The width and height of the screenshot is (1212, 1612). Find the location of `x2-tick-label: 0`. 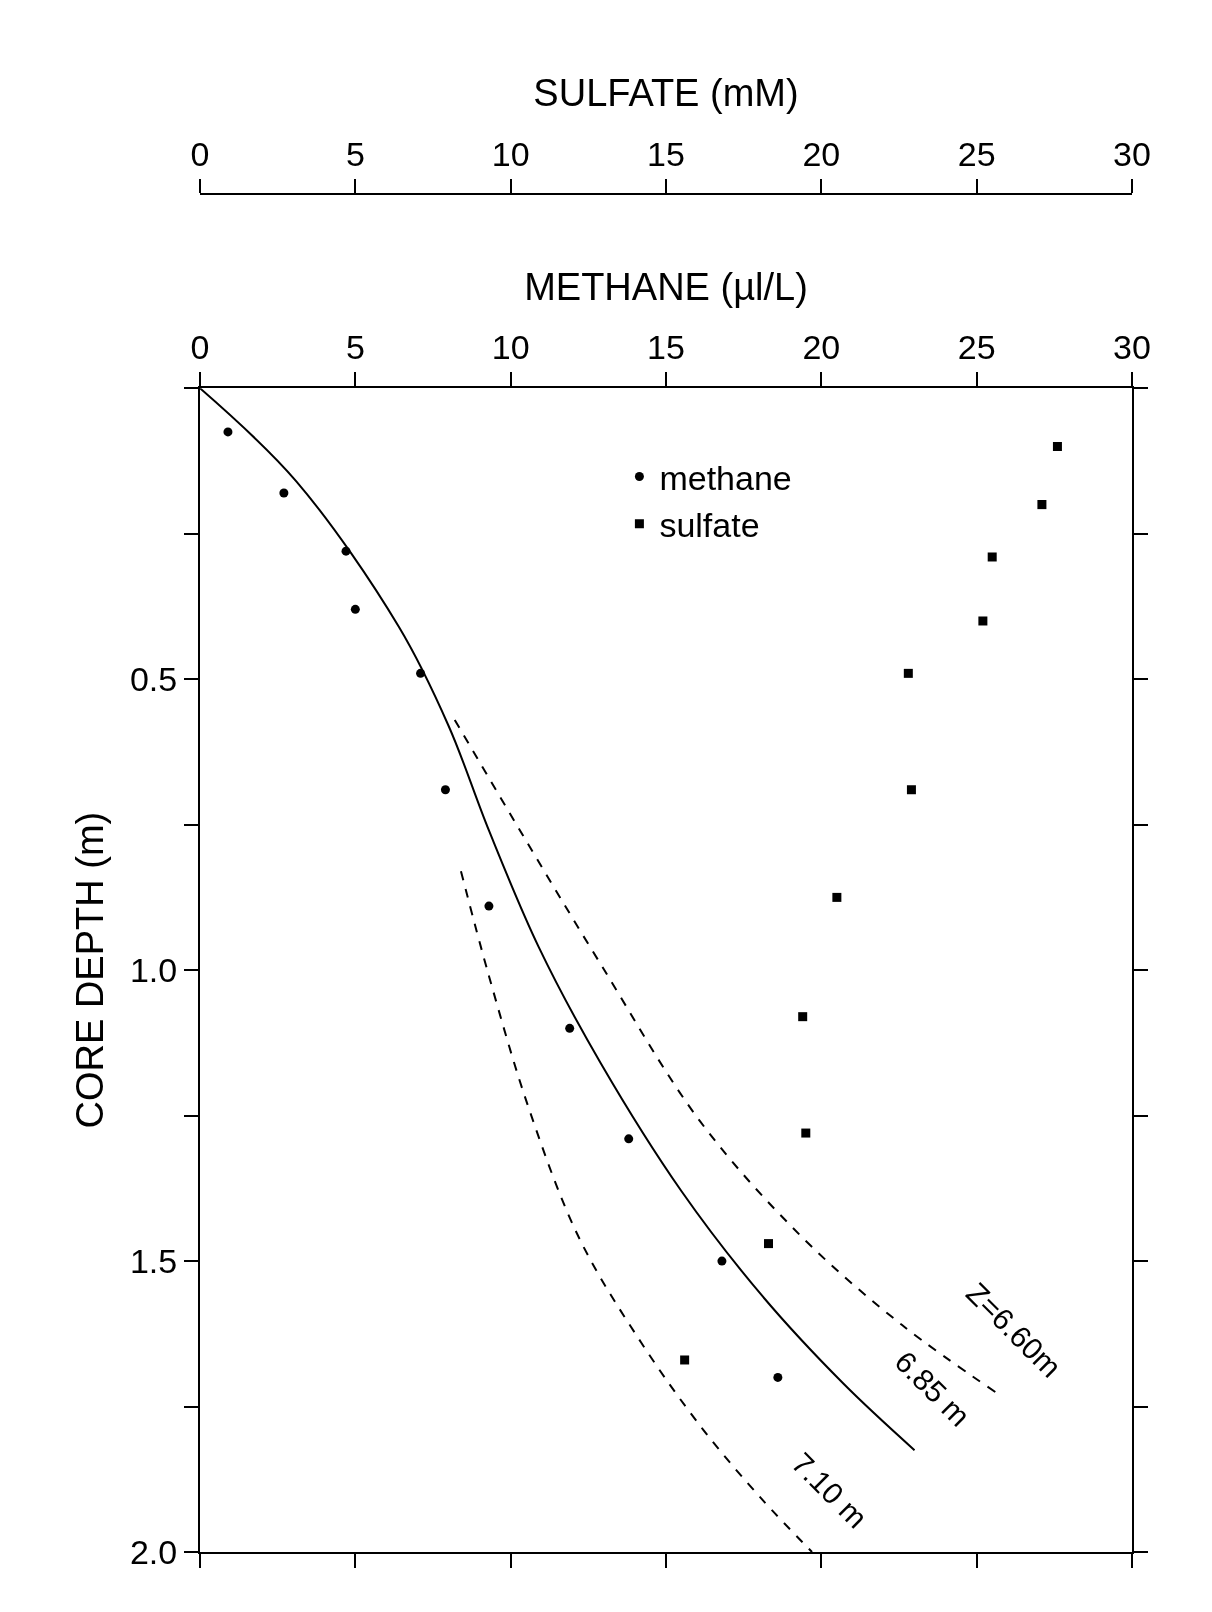

x2-tick-label: 0 is located at coordinates (200, 153).